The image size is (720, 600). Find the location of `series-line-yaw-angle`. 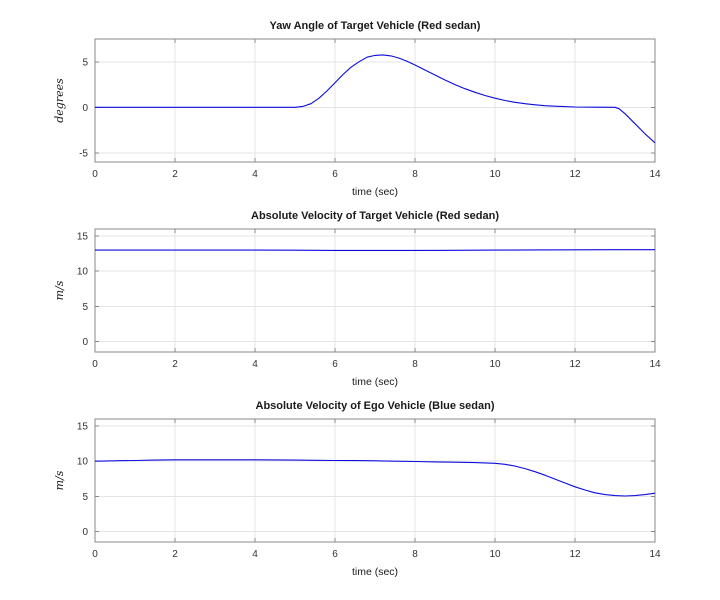

series-line-yaw-angle is located at coordinates (375, 99).